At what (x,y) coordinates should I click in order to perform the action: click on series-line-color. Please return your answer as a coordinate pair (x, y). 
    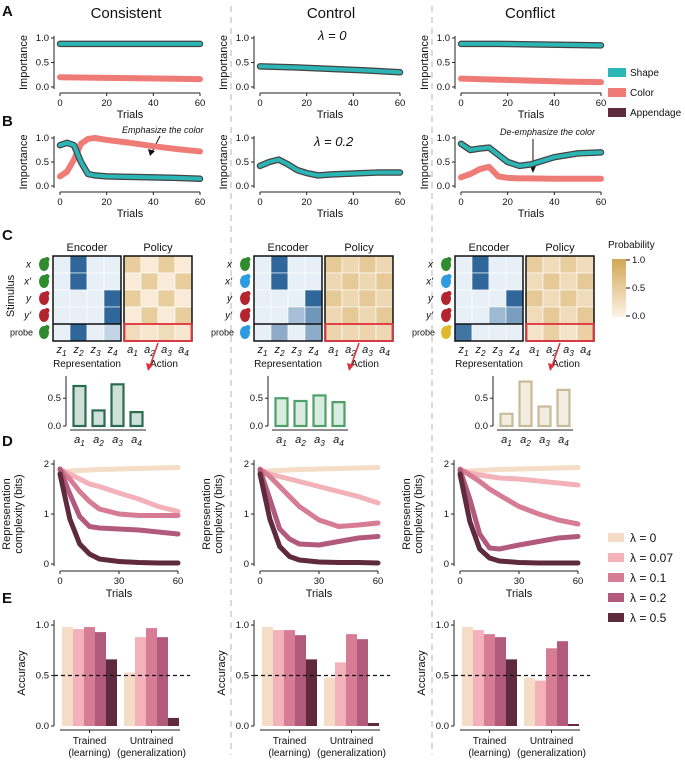
    Looking at the image, I should click on (531, 172).